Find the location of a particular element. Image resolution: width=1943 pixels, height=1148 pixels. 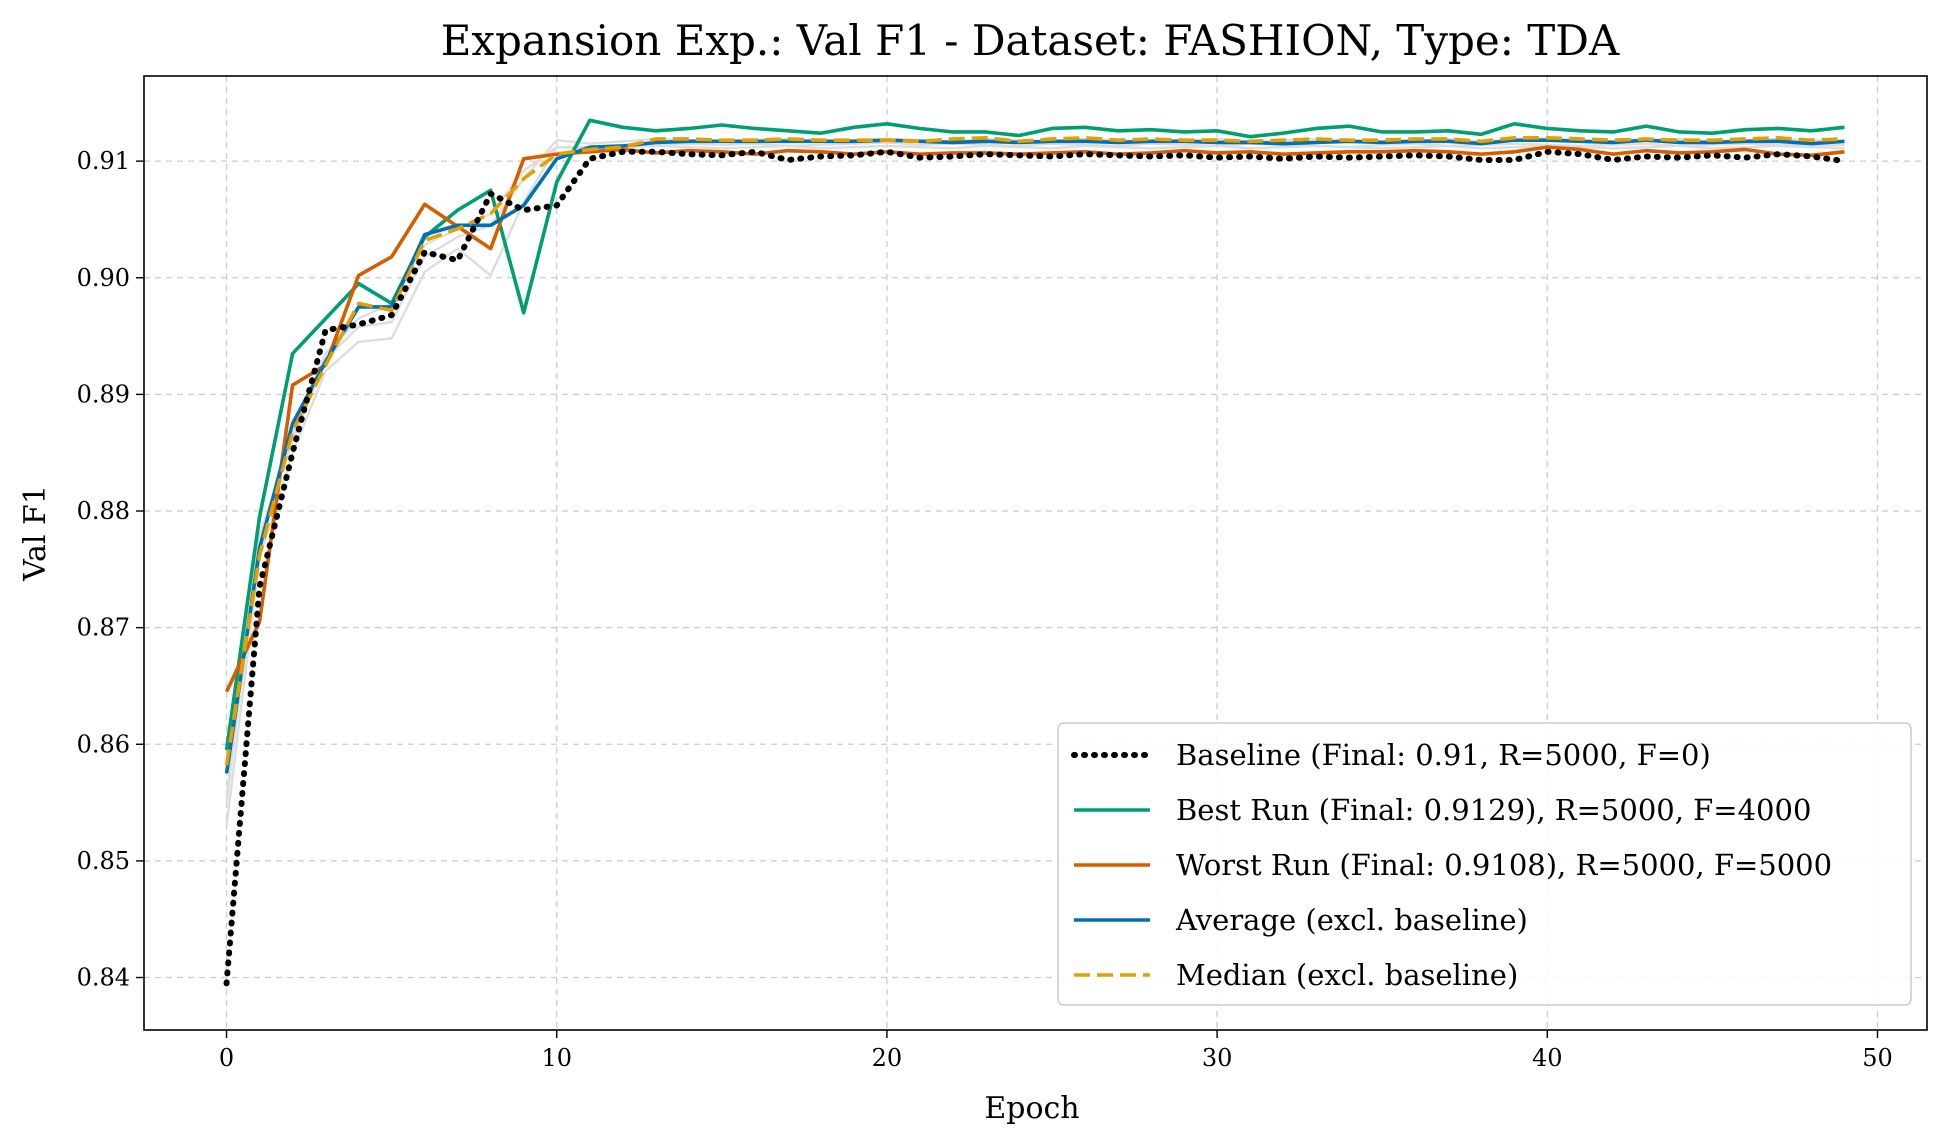

x-tick-label: 40 is located at coordinates (1547, 1058).